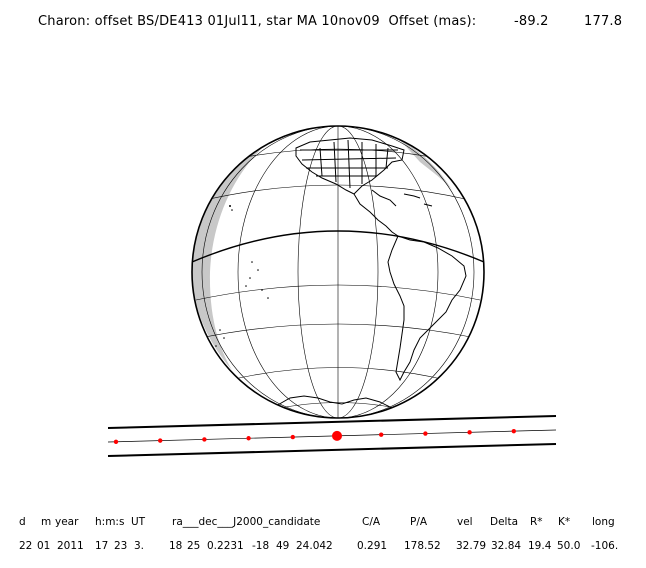  What do you see at coordinates (504, 522) in the screenshot?
I see `col-delta: Delta` at bounding box center [504, 522].